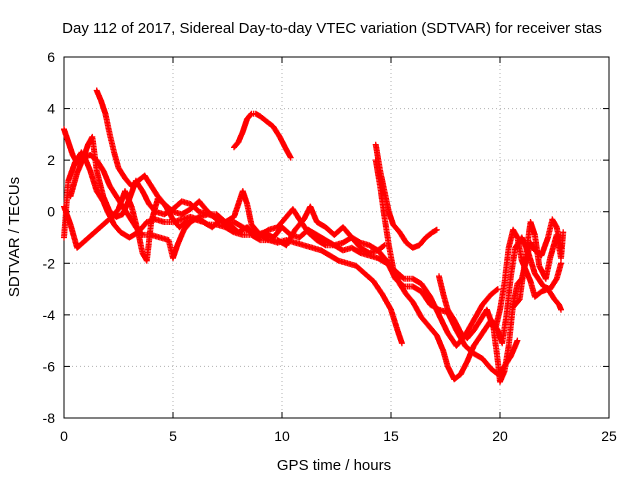  I want to click on y-tick-label: 0, so click(51, 212).